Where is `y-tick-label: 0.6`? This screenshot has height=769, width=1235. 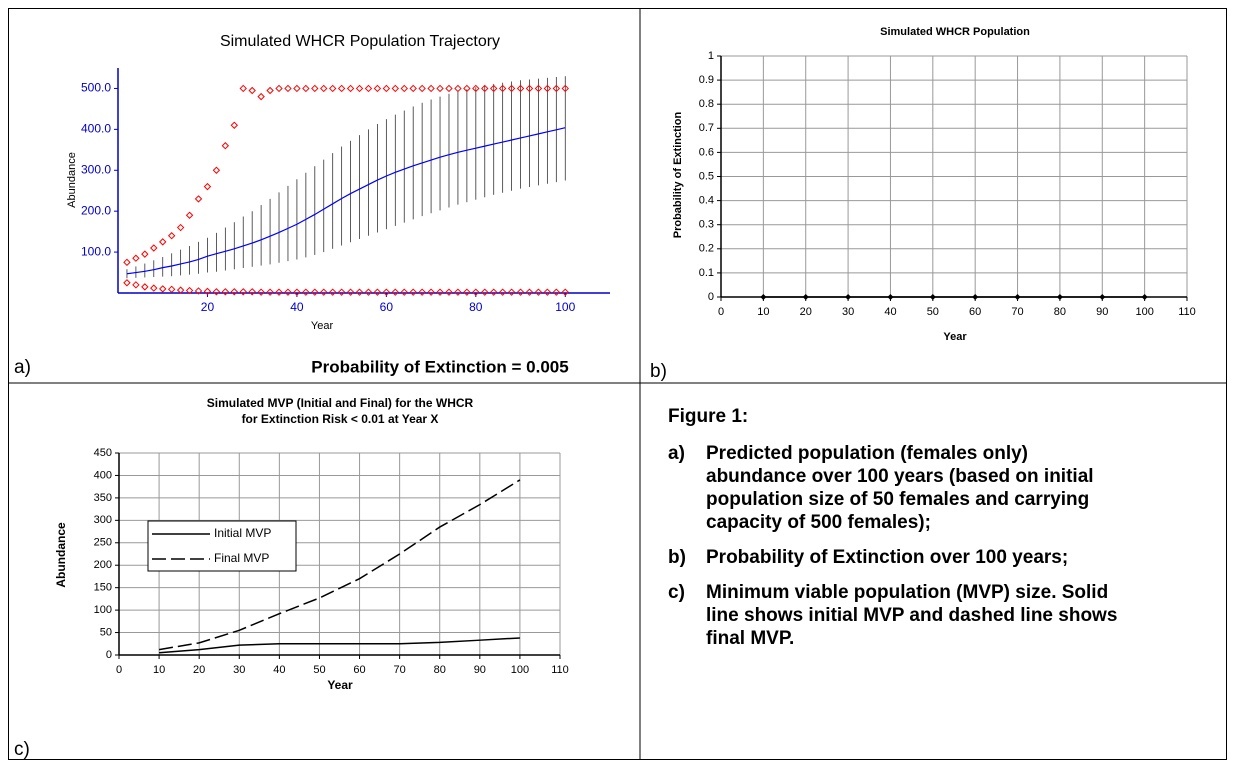
y-tick-label: 0.6 is located at coordinates (706, 152).